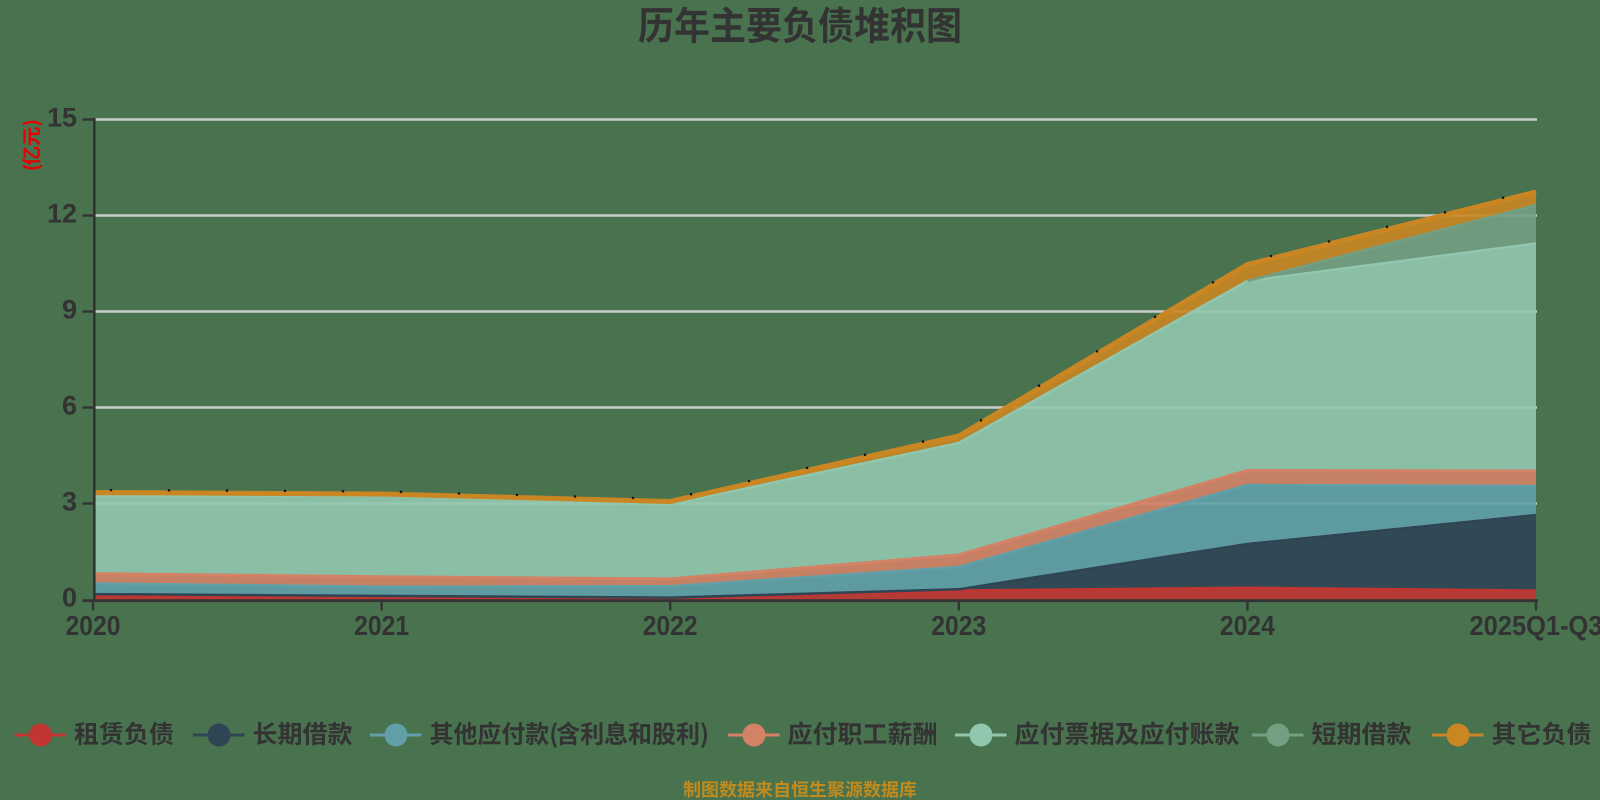 Image resolution: width=1600 pixels, height=800 pixels. I want to click on svg-text: 15, so click(62, 118).